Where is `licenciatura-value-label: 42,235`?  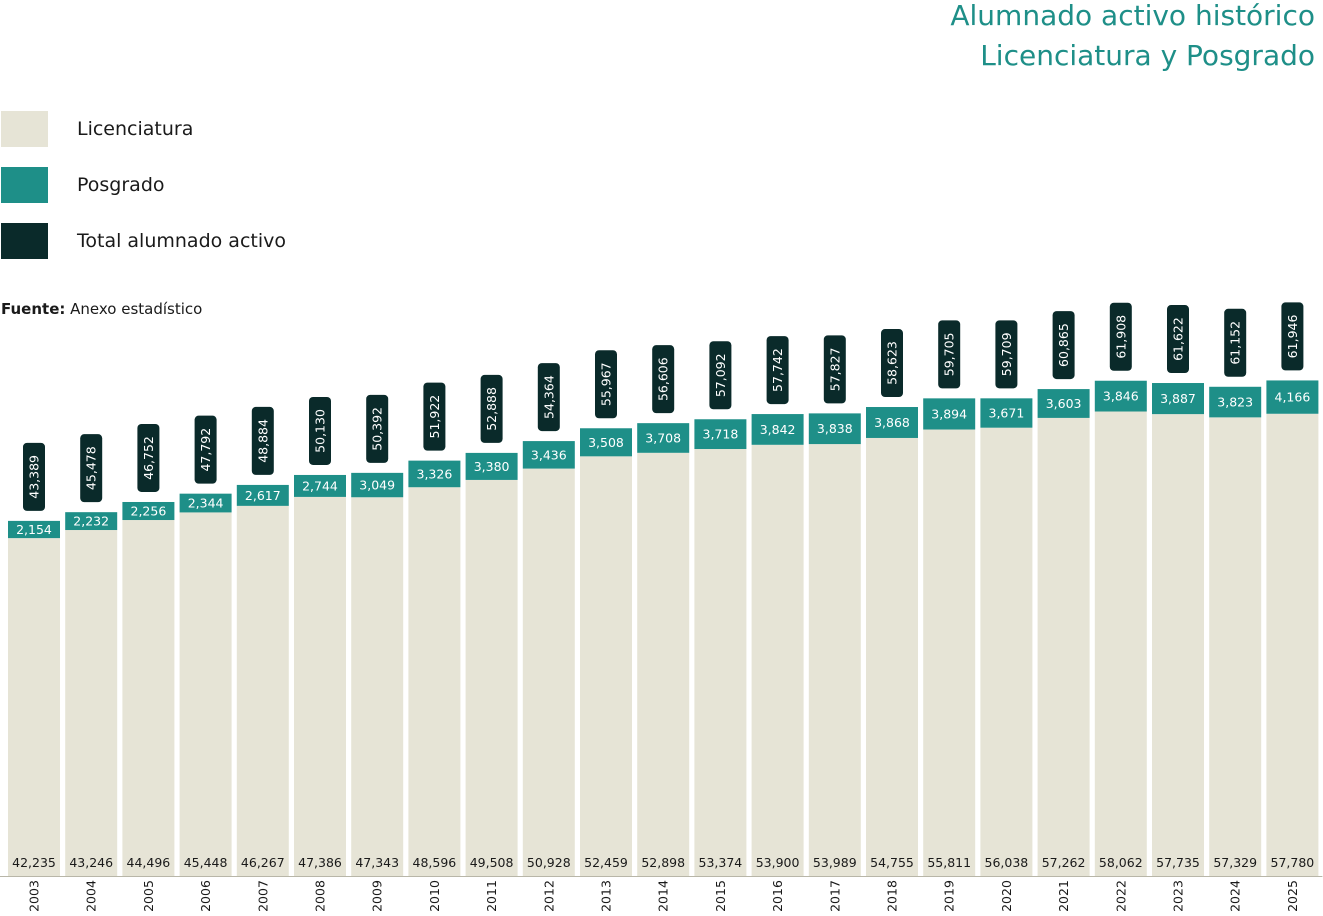 licenciatura-value-label: 42,235 is located at coordinates (34, 862).